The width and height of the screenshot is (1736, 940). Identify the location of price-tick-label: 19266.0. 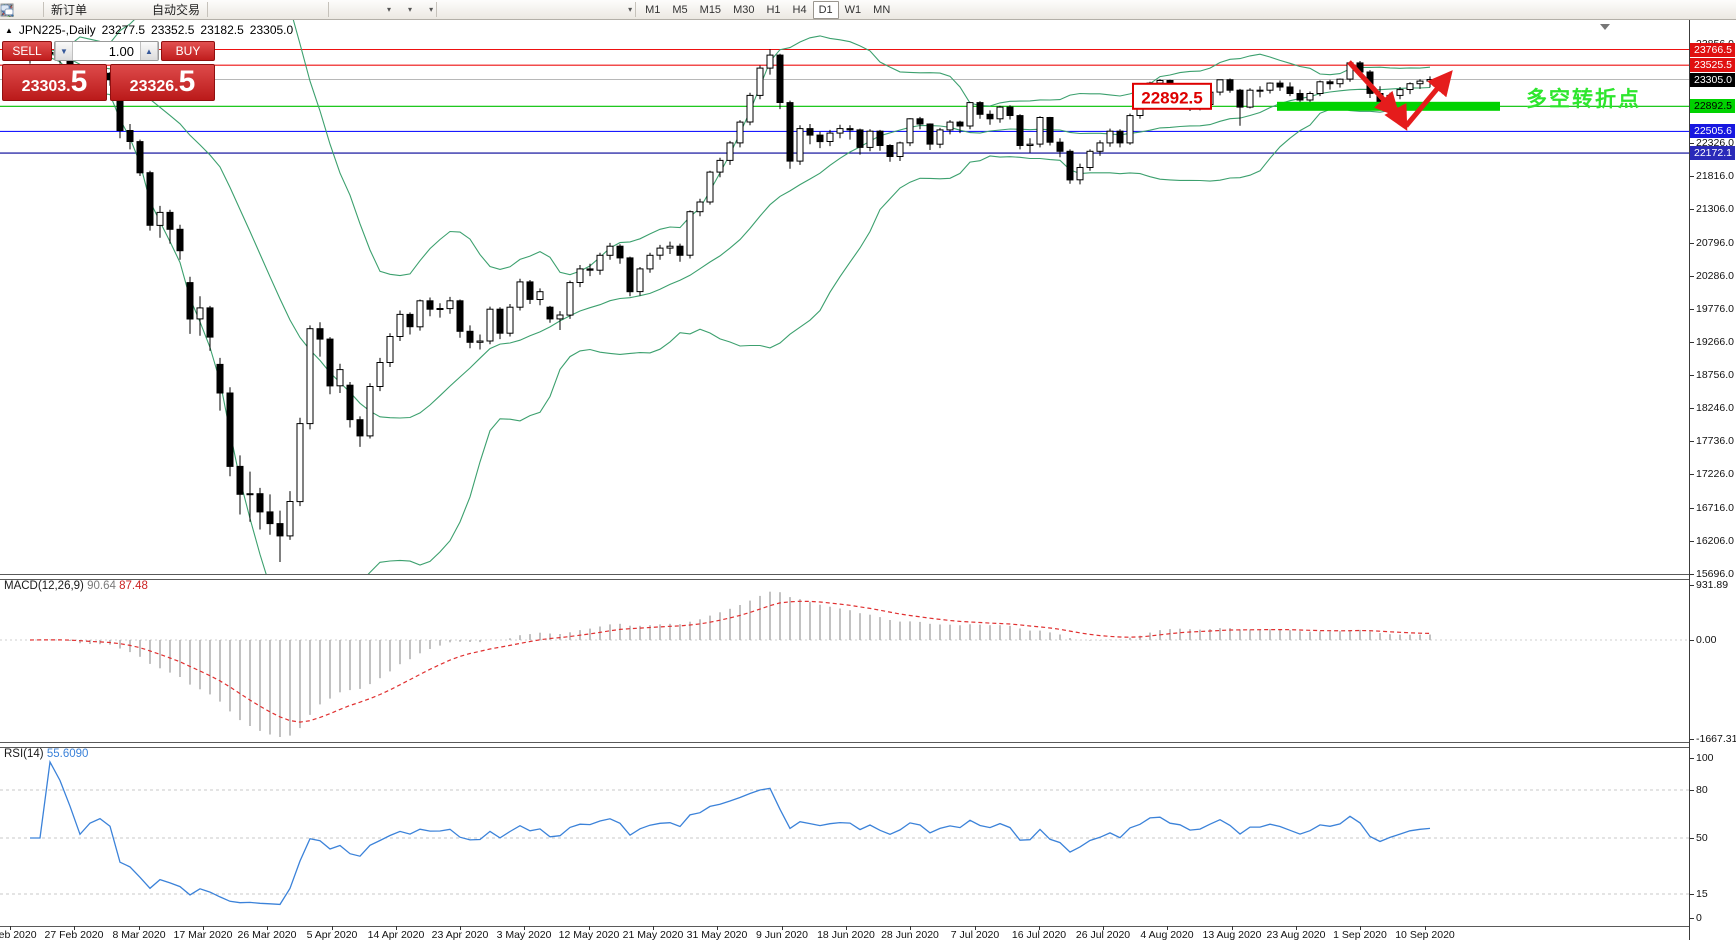
(1715, 342).